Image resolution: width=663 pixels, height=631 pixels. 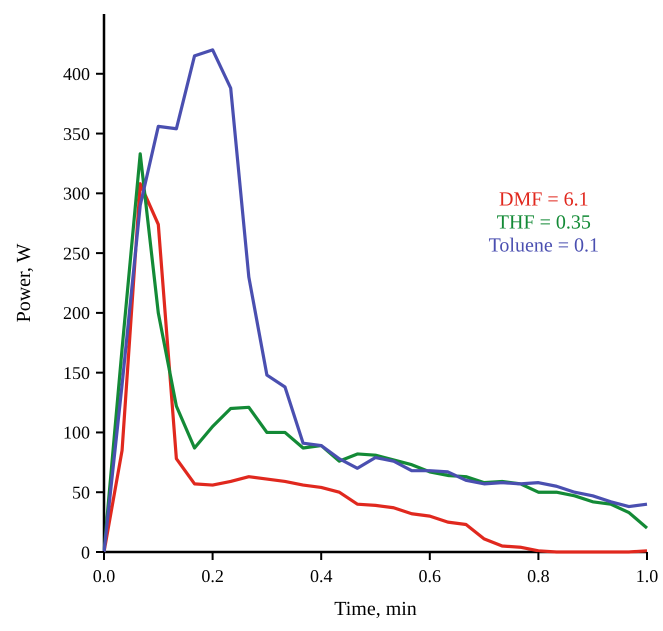 I want to click on y-tick-label: 0, so click(x=85, y=552).